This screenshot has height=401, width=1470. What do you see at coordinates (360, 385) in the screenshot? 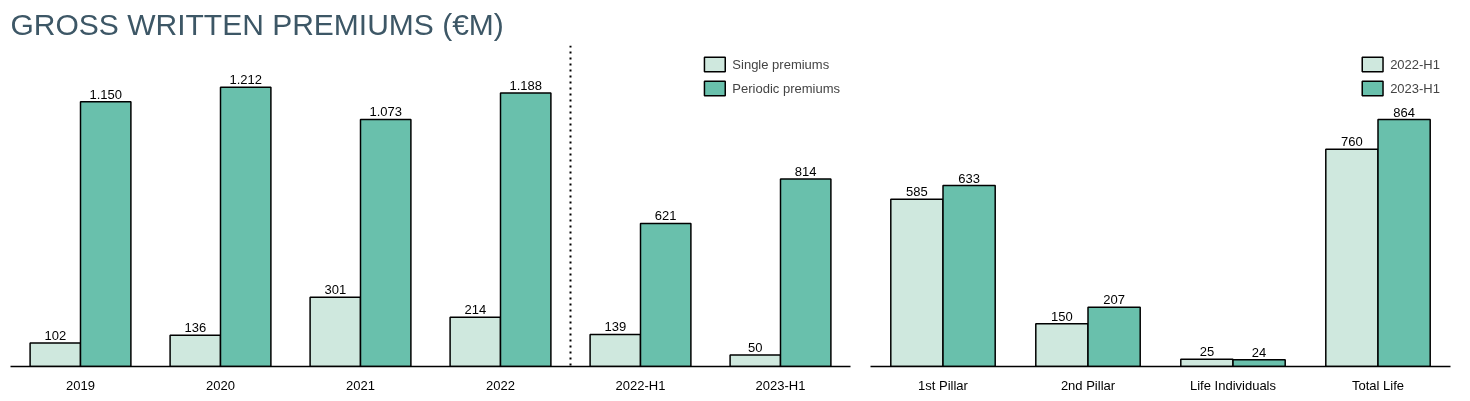
I see `x-tick-label: 2021` at bounding box center [360, 385].